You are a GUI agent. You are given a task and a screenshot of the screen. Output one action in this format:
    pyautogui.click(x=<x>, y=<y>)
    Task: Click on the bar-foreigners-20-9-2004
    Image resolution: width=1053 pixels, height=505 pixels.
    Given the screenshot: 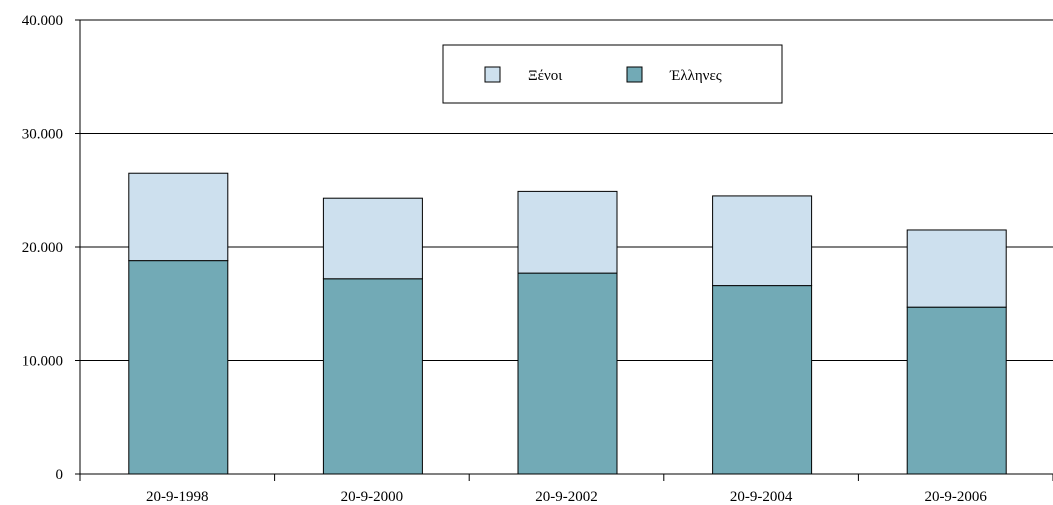 What is the action you would take?
    pyautogui.click(x=762, y=241)
    